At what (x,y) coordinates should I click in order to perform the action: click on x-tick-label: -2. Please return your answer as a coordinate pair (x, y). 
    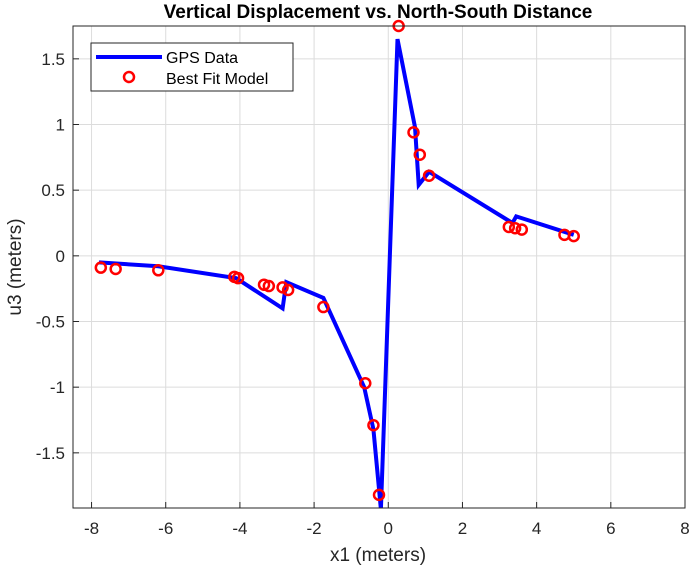
    Looking at the image, I should click on (314, 528).